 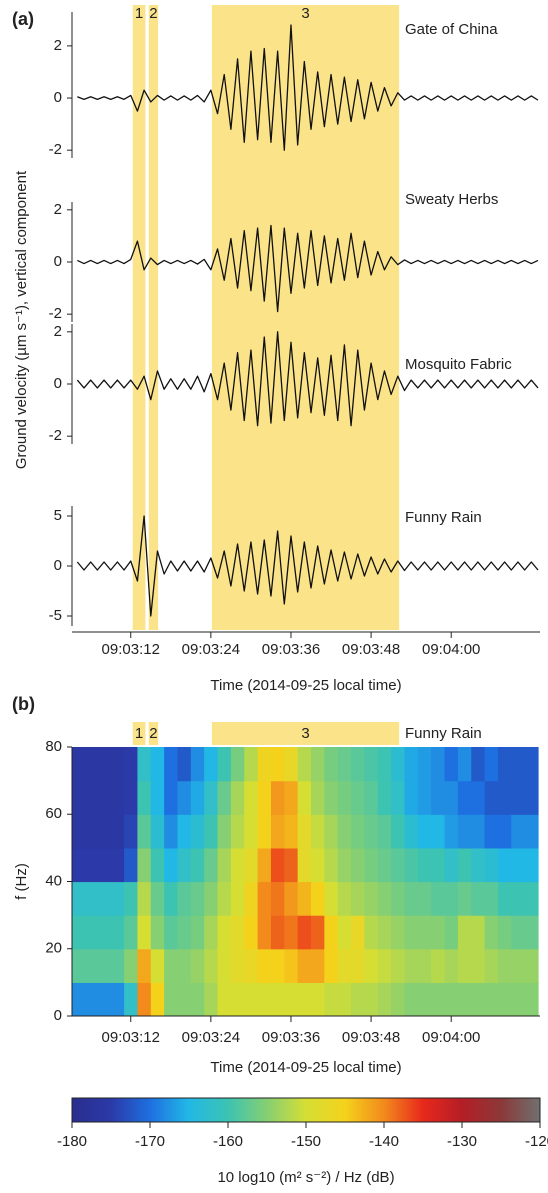 I want to click on event-label: 2, so click(x=153, y=13).